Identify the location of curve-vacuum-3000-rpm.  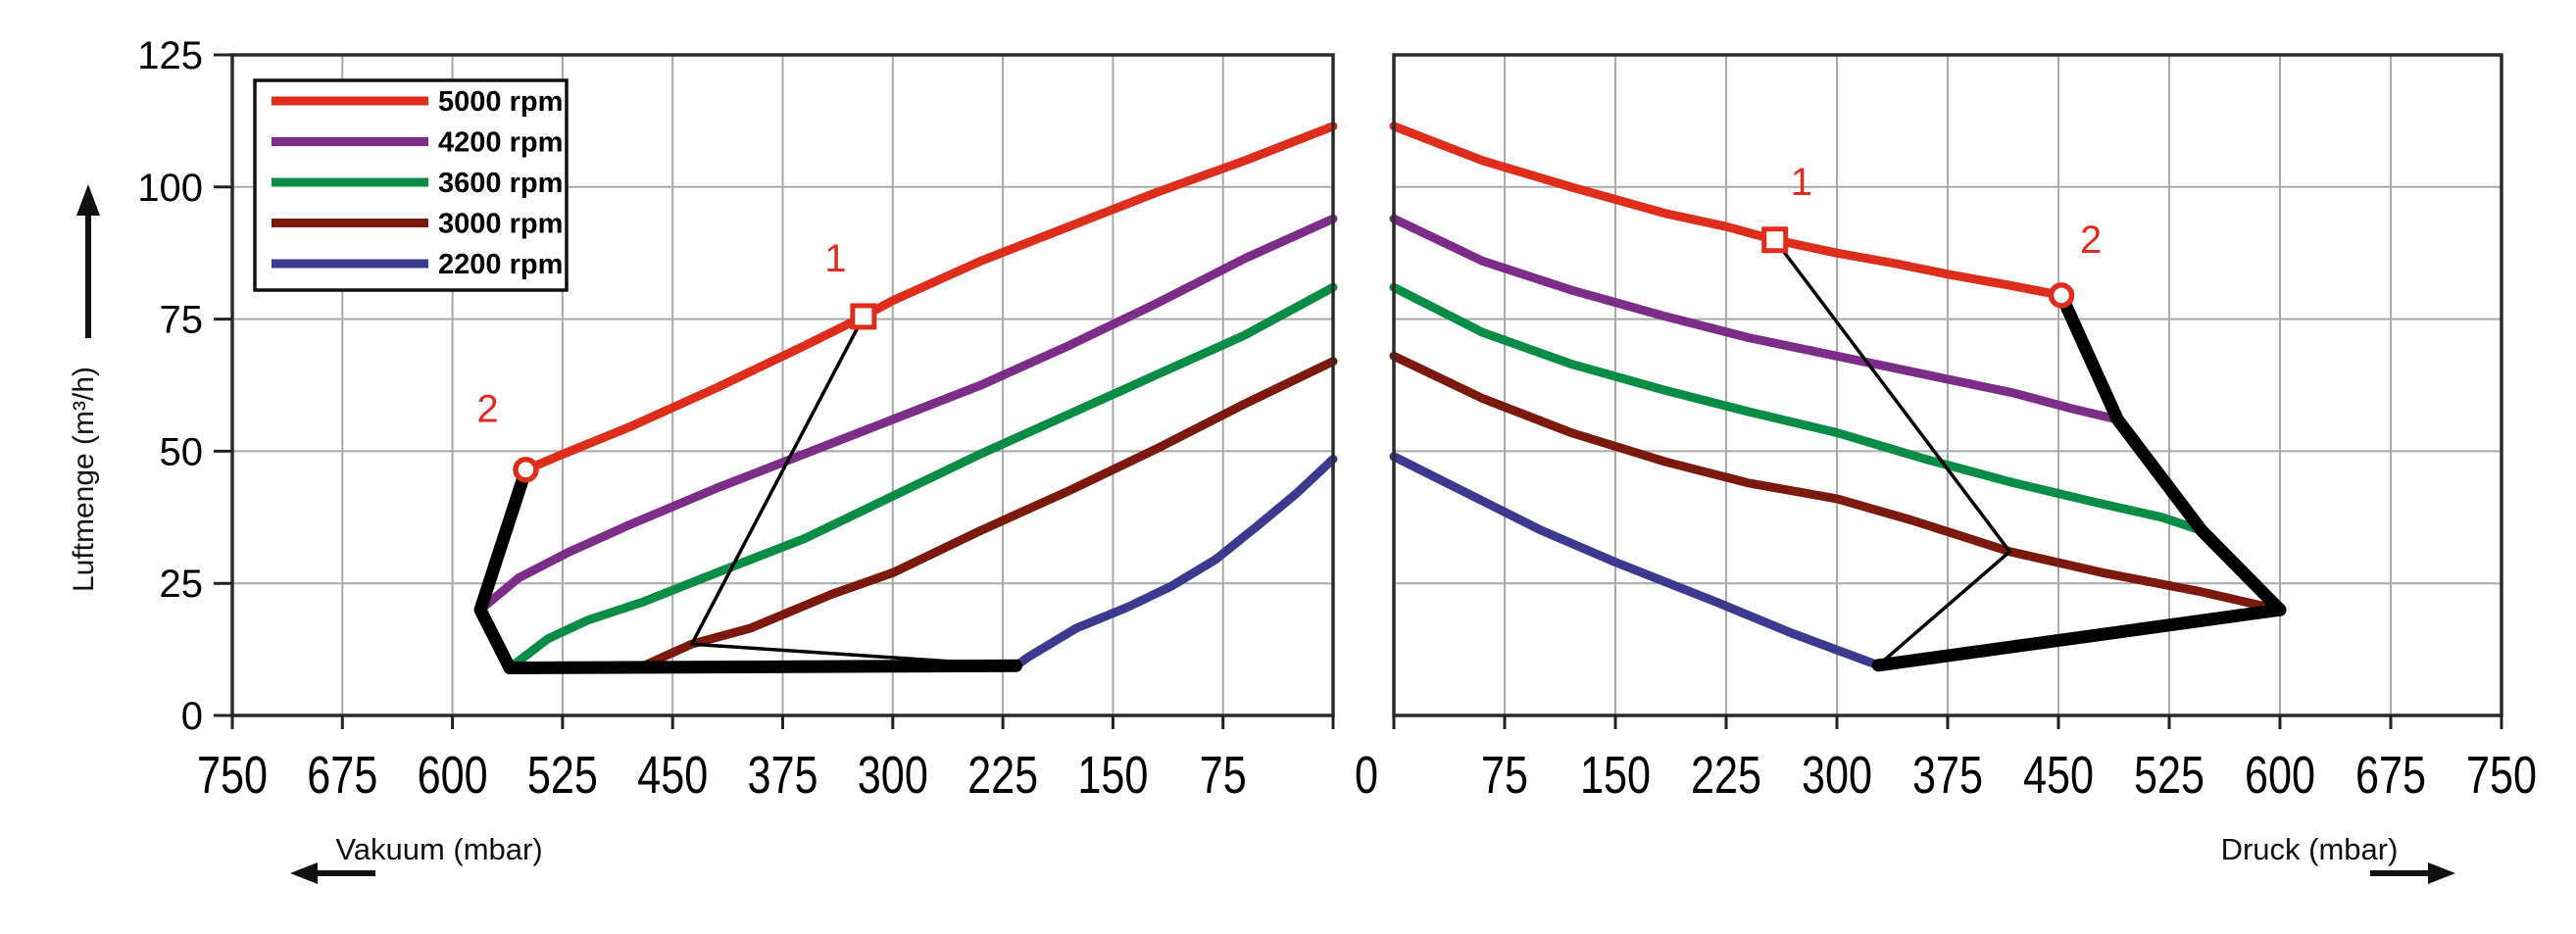
(989, 513).